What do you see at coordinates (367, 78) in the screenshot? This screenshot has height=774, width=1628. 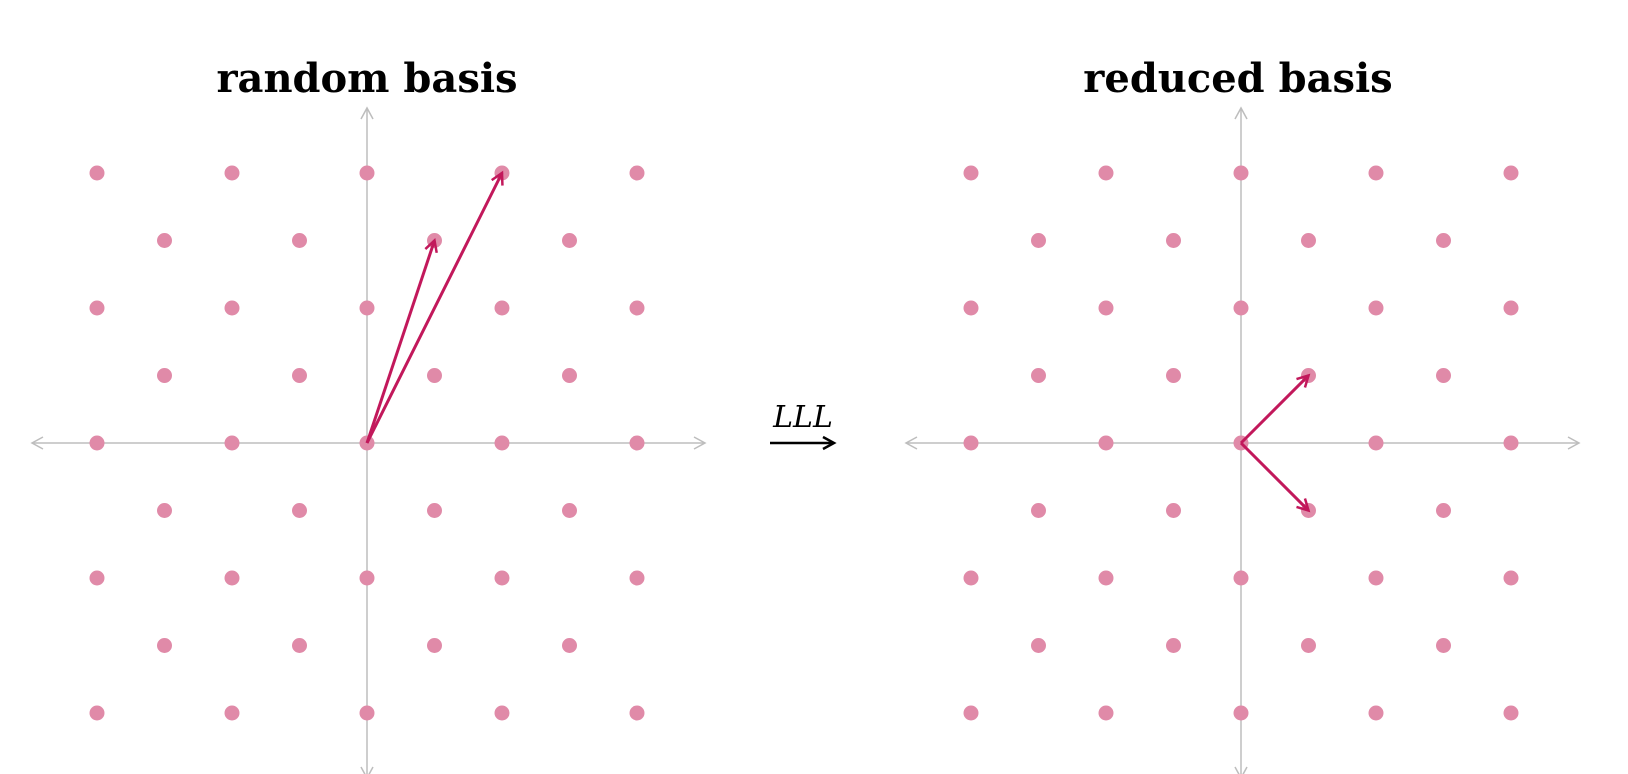 I see `left-panel-title: random basis` at bounding box center [367, 78].